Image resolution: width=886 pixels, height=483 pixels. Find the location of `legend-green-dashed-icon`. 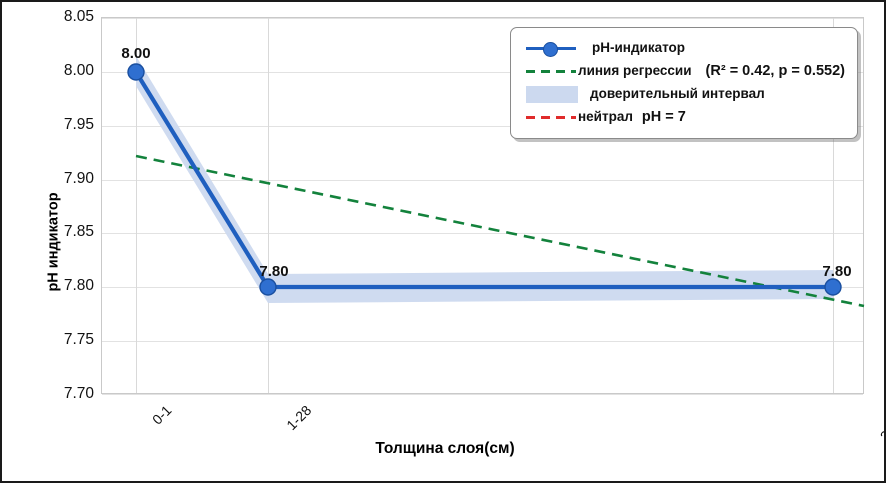

legend-green-dashed-icon is located at coordinates (551, 71).